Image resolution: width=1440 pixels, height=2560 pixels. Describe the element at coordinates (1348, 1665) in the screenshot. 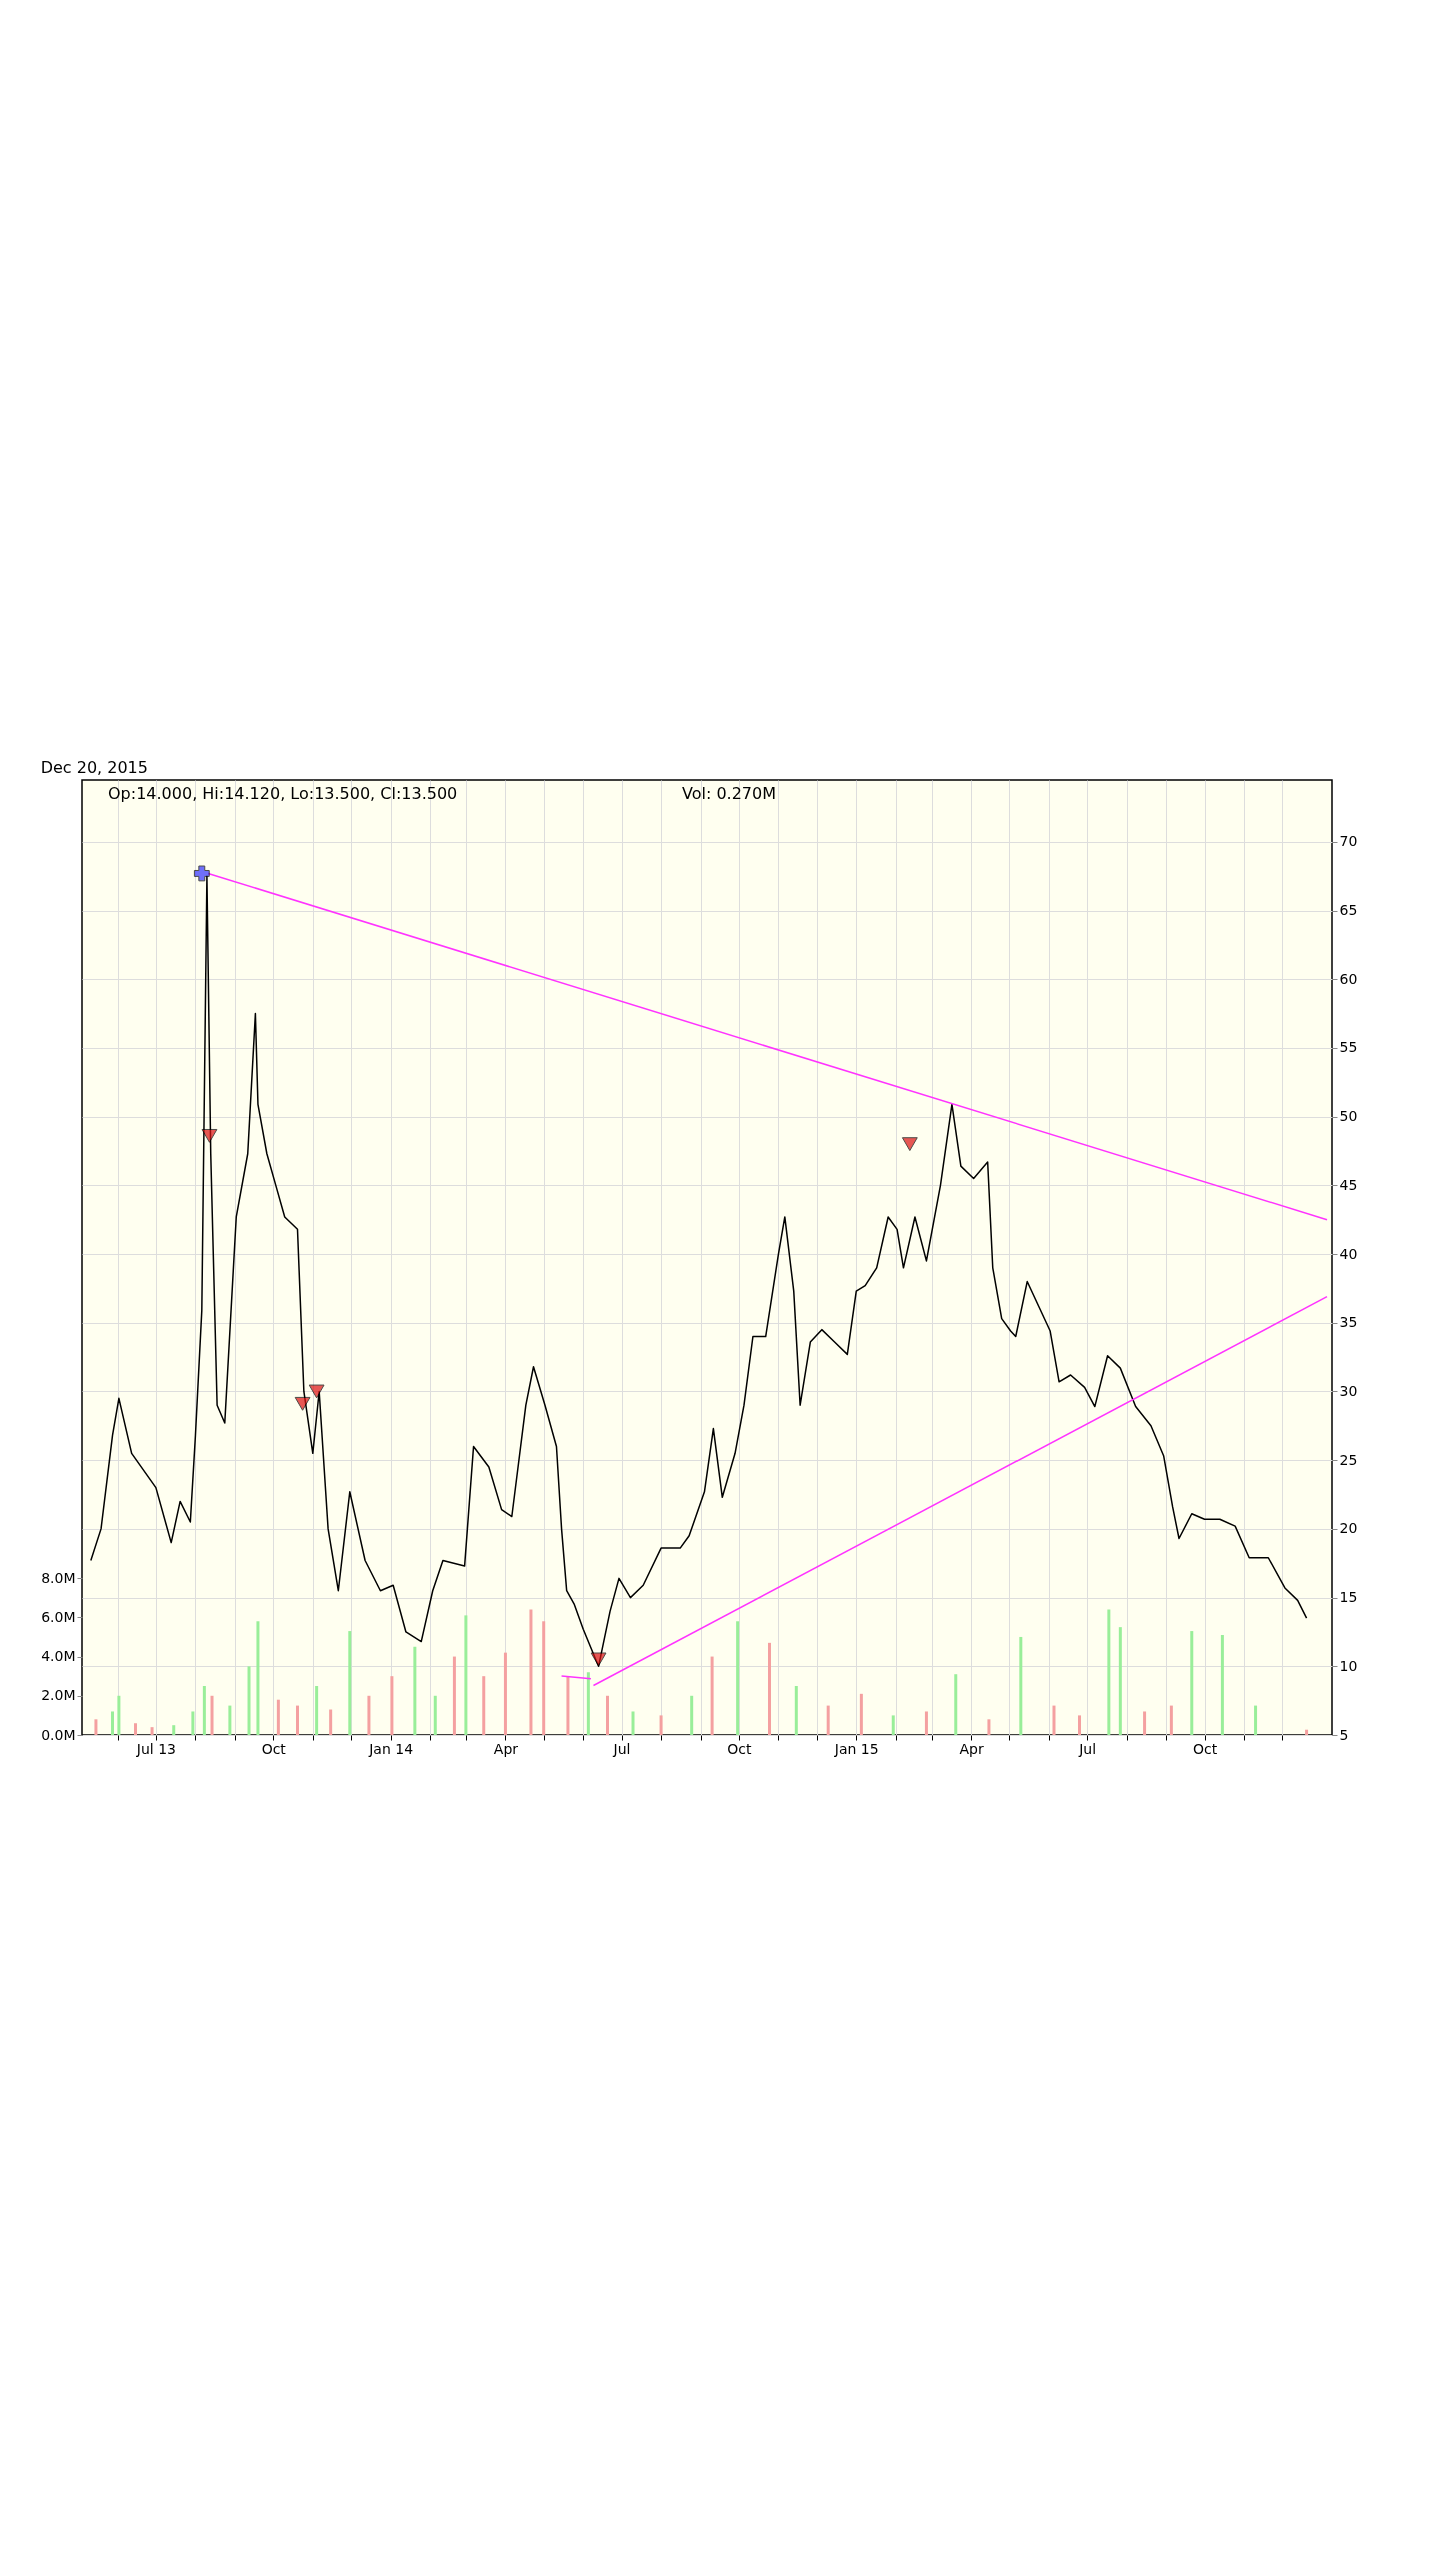

I see `y-tick-label: 10` at that location.